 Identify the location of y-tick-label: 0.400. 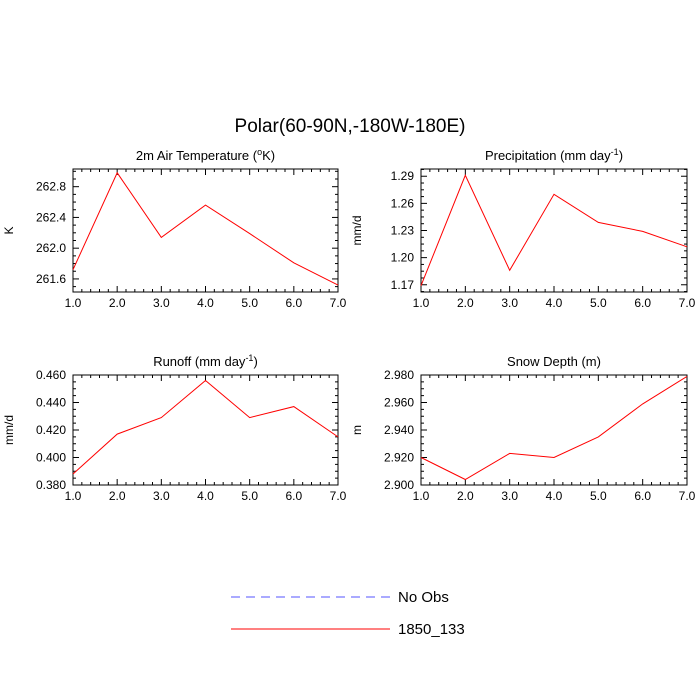
(51, 458).